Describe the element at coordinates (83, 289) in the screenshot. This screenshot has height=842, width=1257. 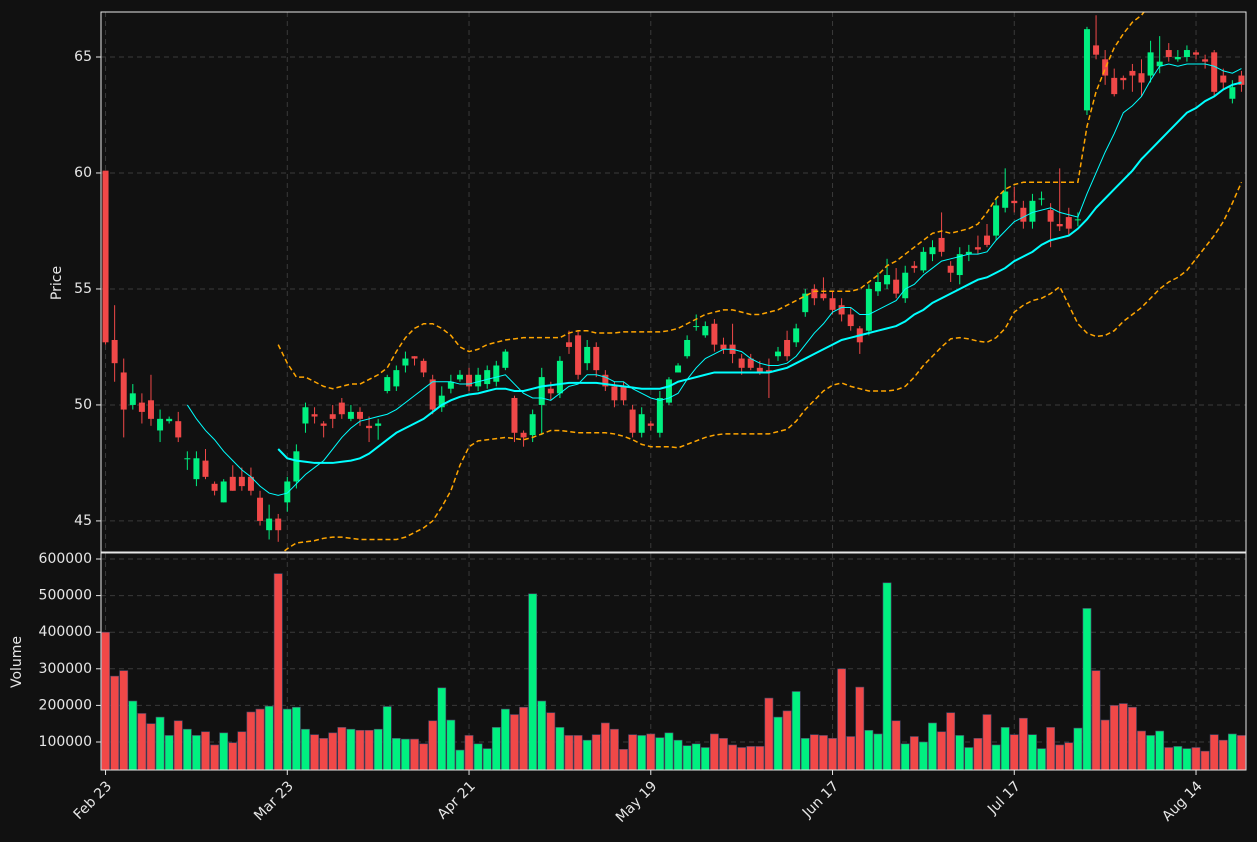
I see `y-tick-label: 55` at that location.